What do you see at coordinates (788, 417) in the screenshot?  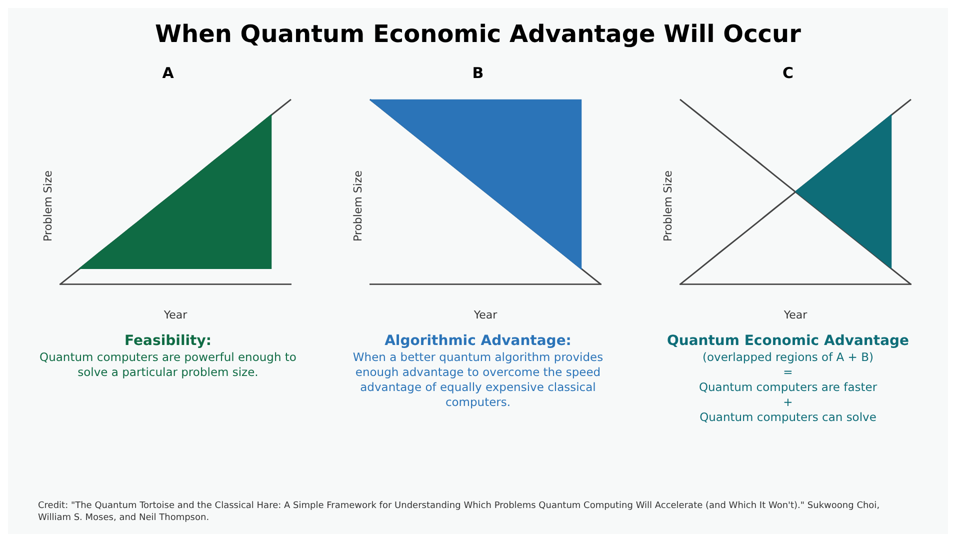 I see `text: Quantum computers can solve` at bounding box center [788, 417].